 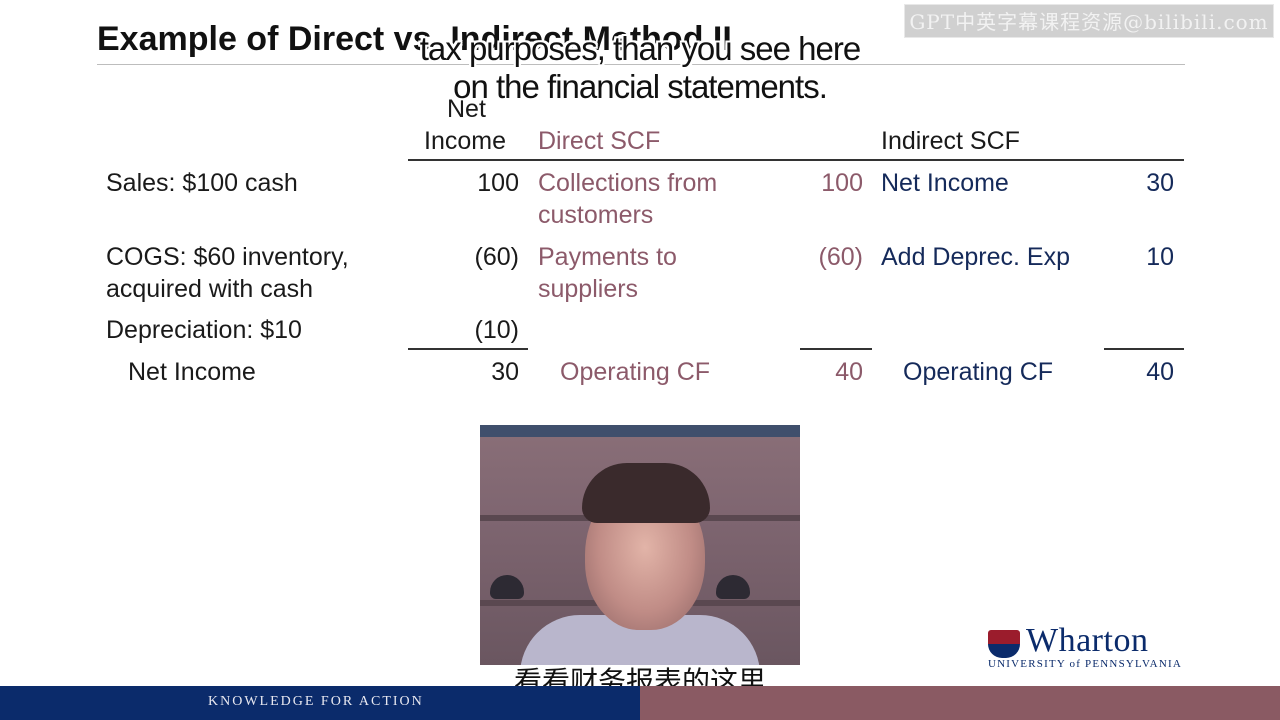 What do you see at coordinates (1160, 257) in the screenshot?
I see `row-indirect-value: 10` at bounding box center [1160, 257].